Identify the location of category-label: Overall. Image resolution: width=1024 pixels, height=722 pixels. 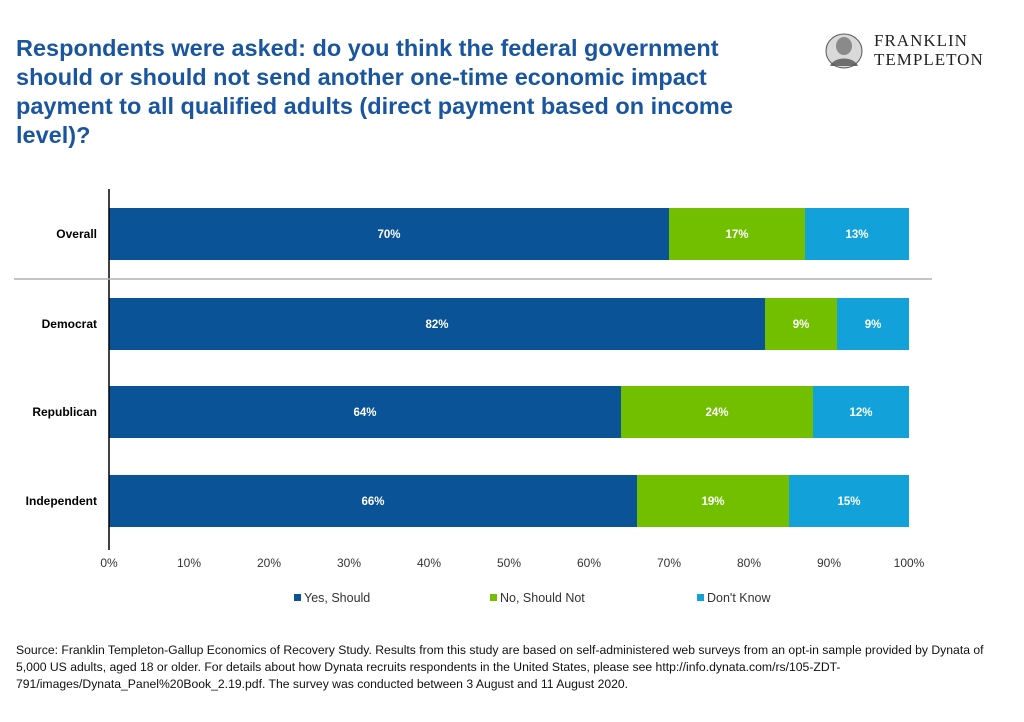
(76, 234).